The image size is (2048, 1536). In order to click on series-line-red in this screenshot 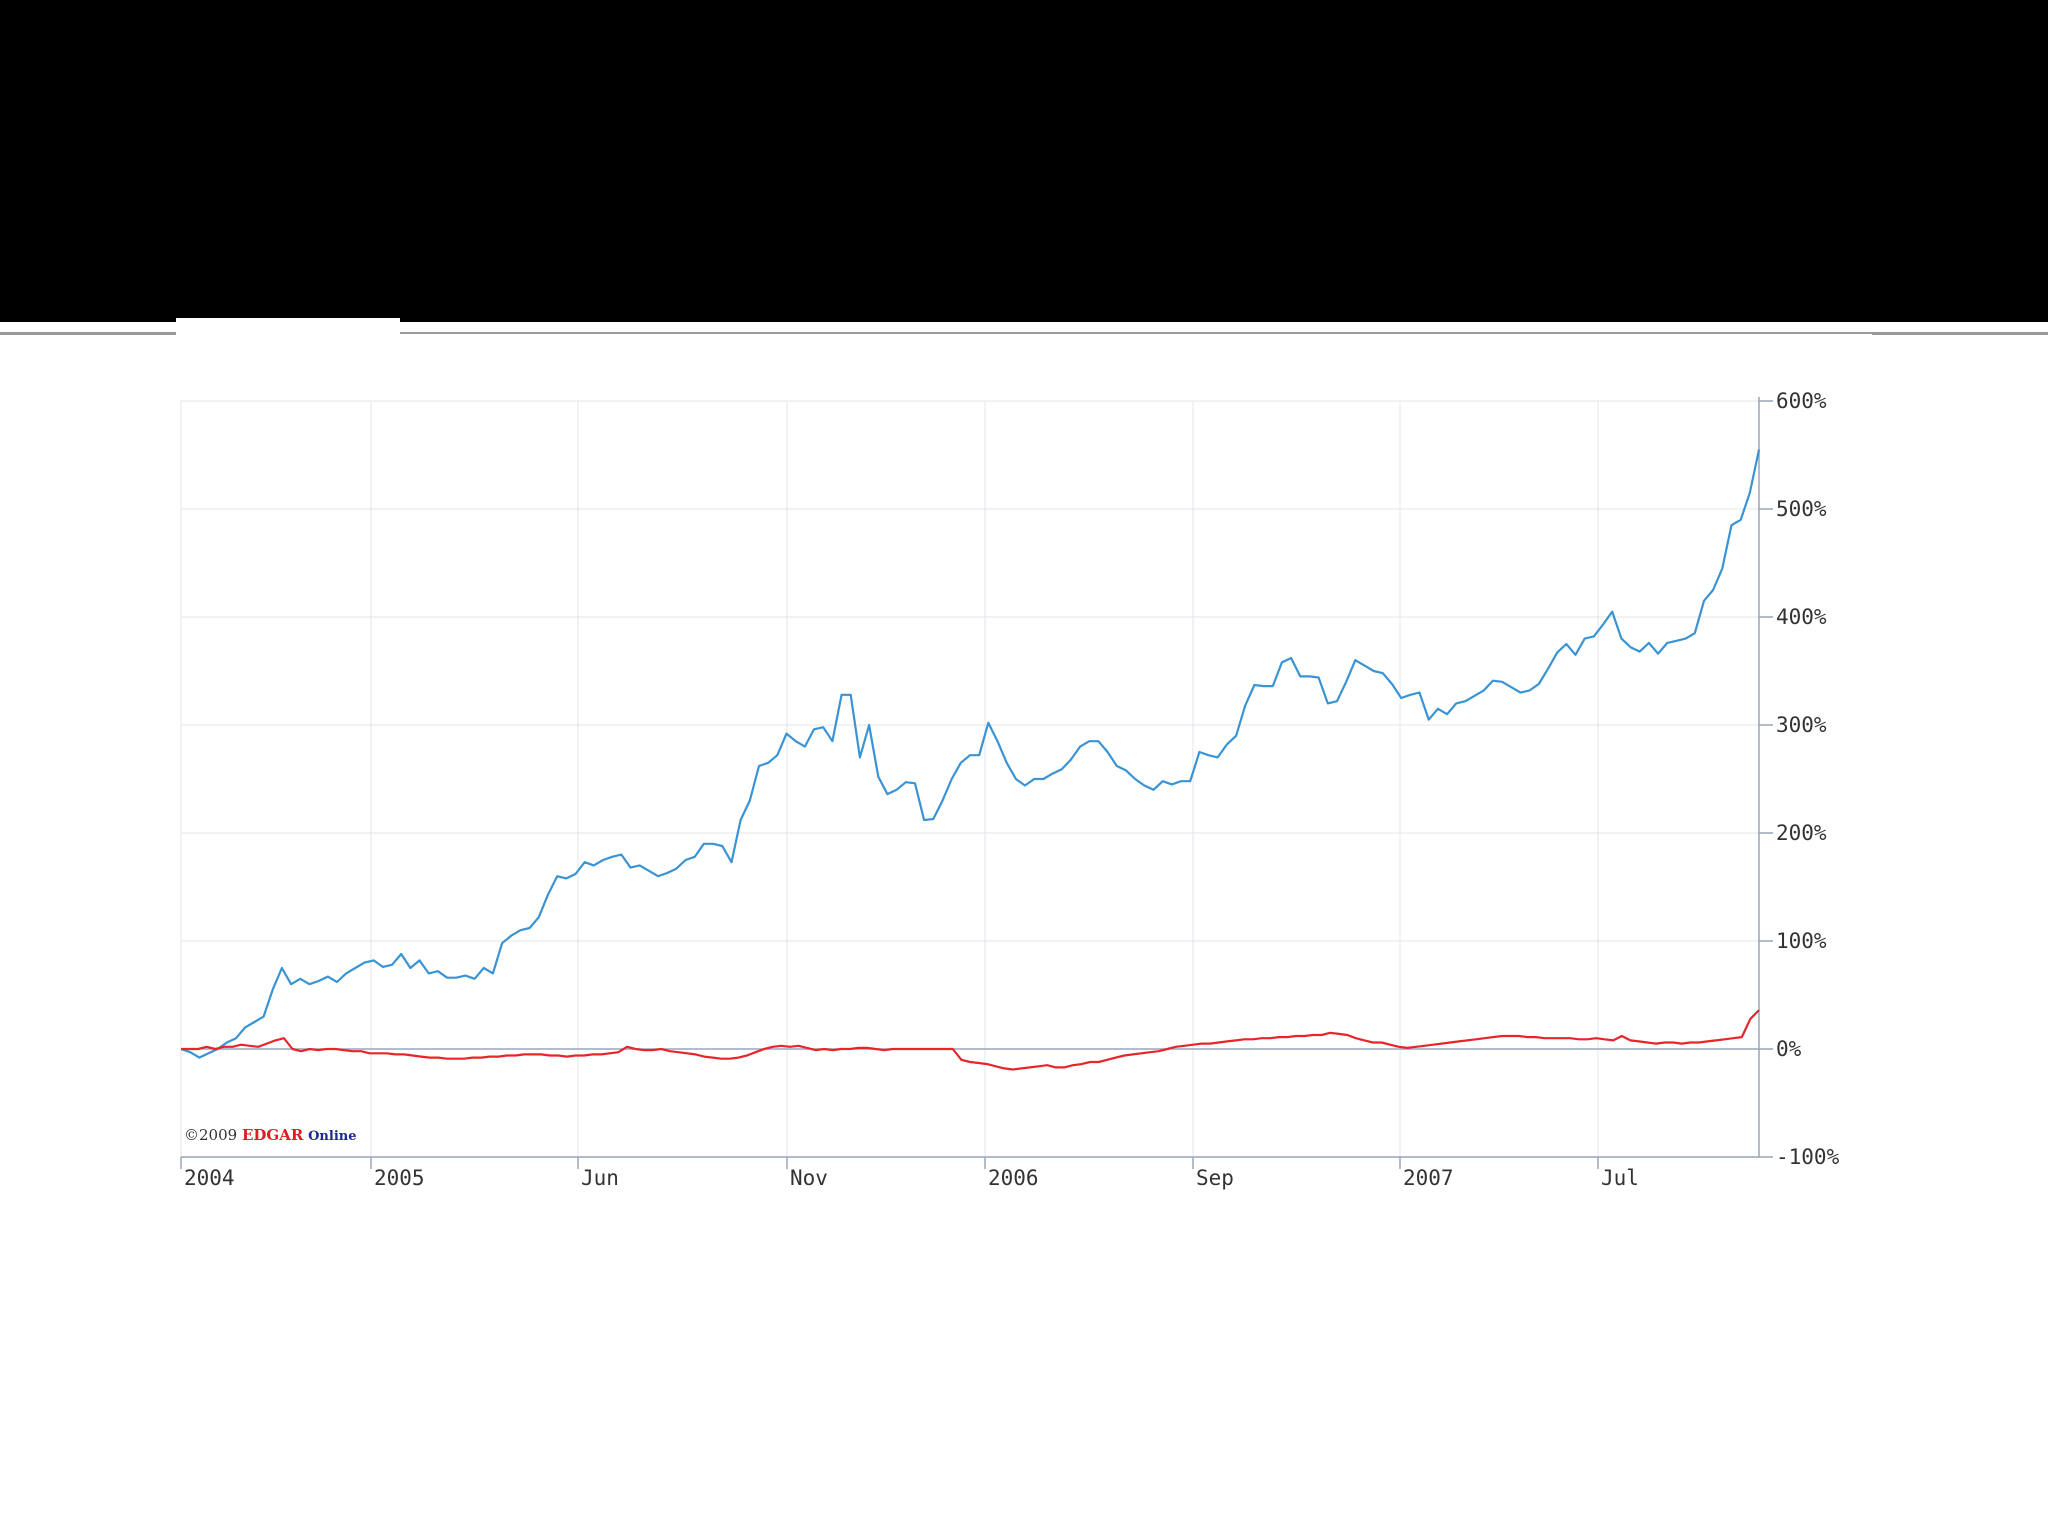, I will do `click(970, 1040)`.